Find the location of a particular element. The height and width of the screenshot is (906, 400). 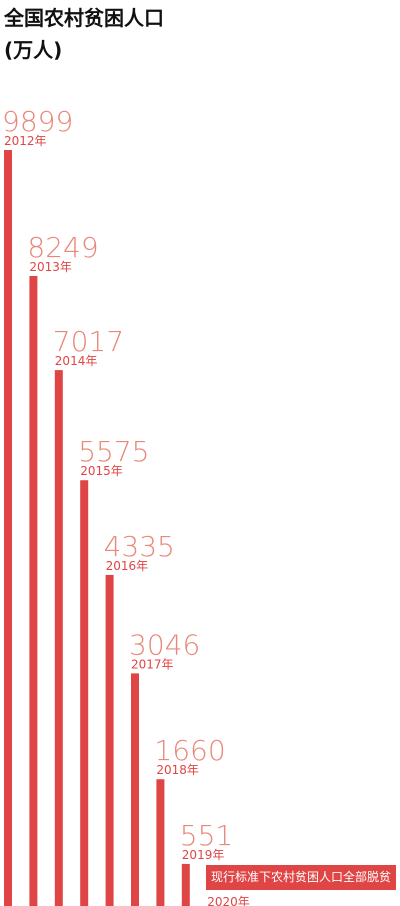

year-label: 2016年 is located at coordinates (127, 566).